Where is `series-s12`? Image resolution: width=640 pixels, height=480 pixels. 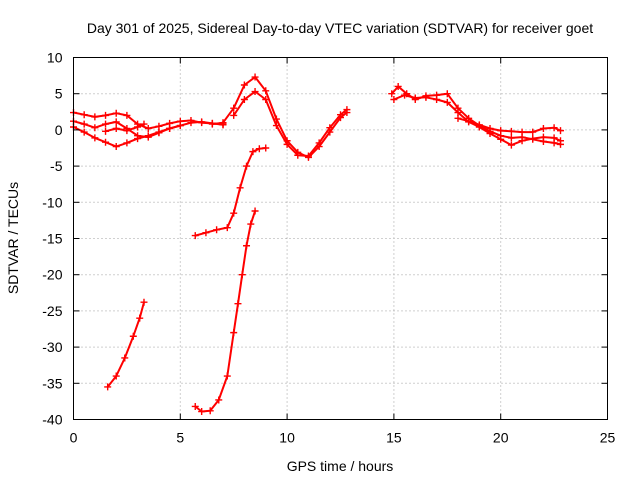
series-s12 is located at coordinates (509, 125).